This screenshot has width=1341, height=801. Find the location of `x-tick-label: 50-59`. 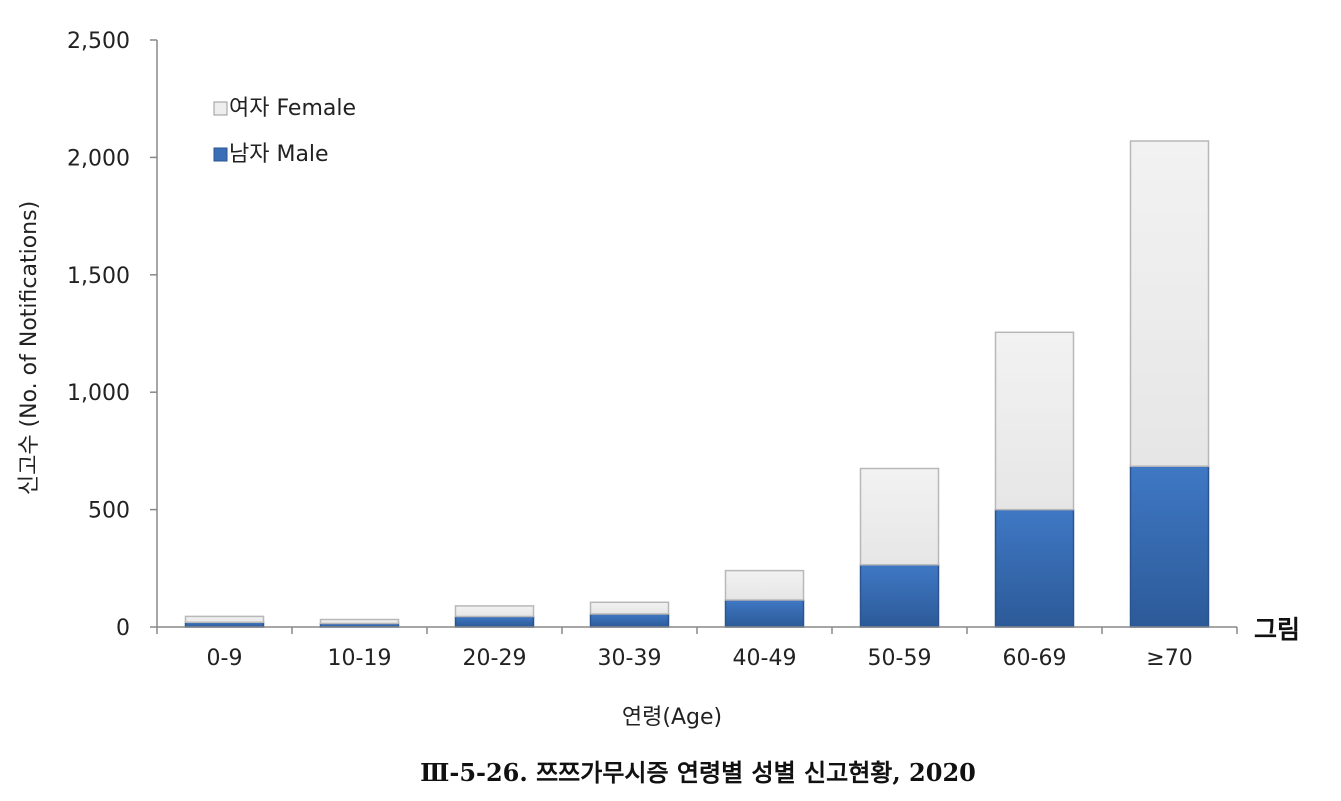

x-tick-label: 50-59 is located at coordinates (900, 658).